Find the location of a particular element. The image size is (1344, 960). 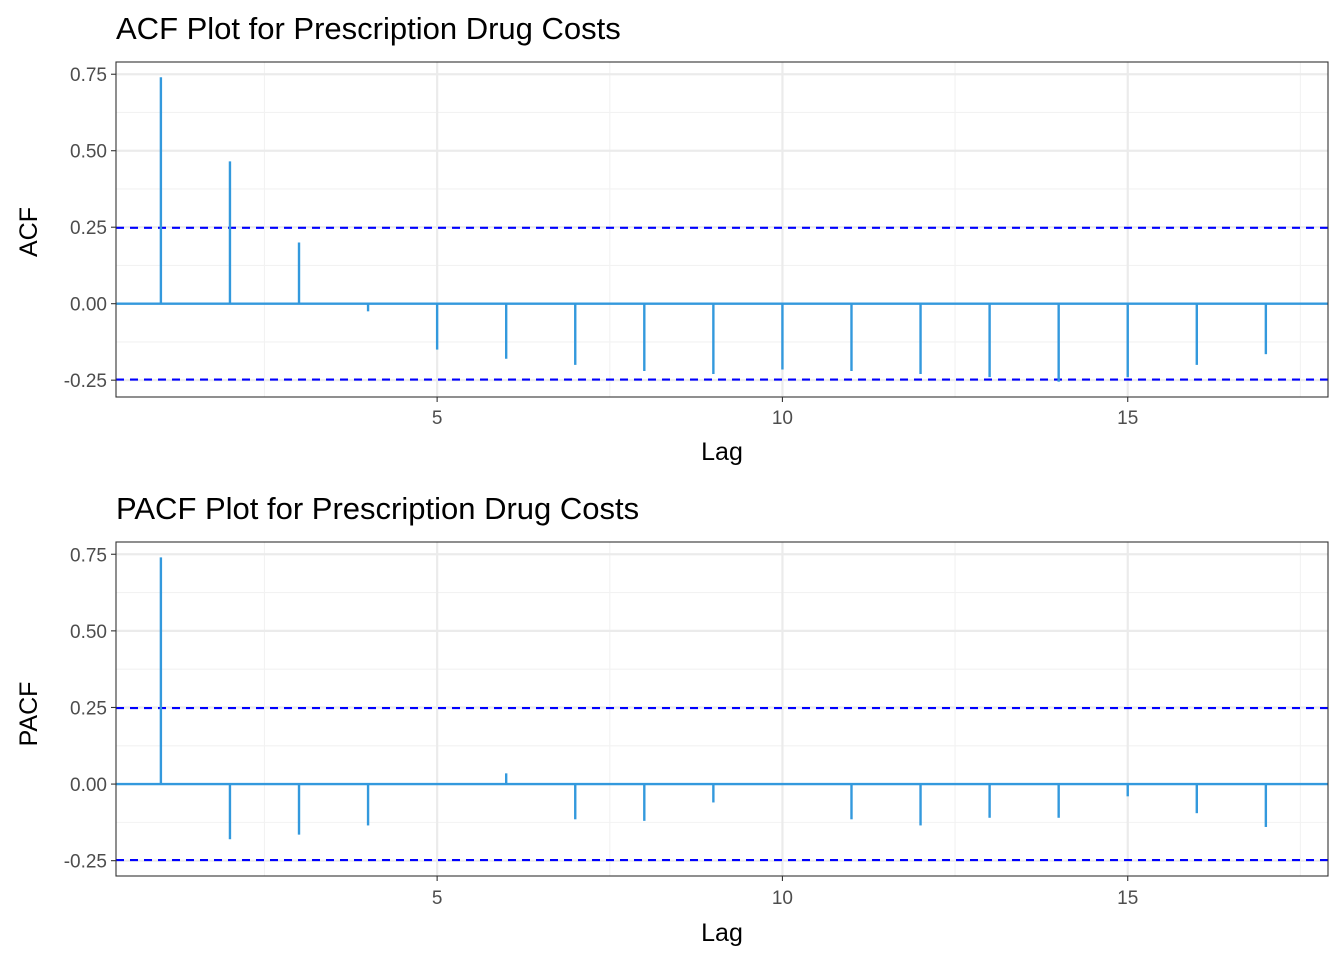

acf-y-ticks: -0.25 0.00 0.25 0.50 0.75 is located at coordinates (90, 228).